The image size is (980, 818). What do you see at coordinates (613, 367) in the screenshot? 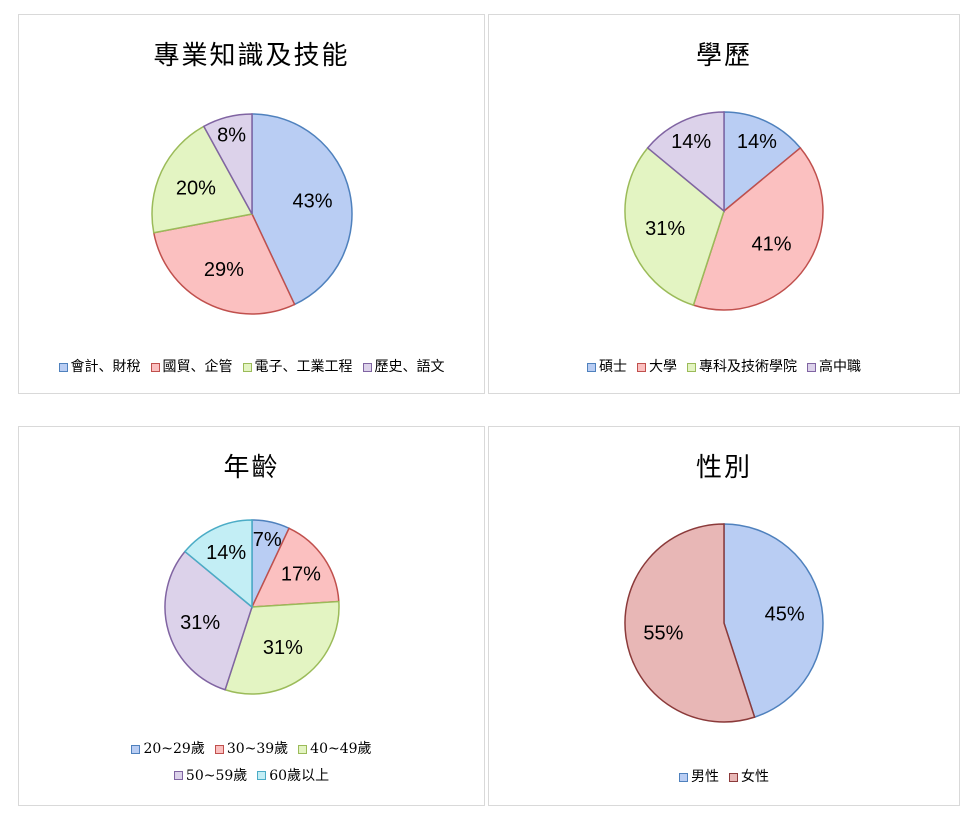
I see `legend-label: 碩士` at bounding box center [613, 367].